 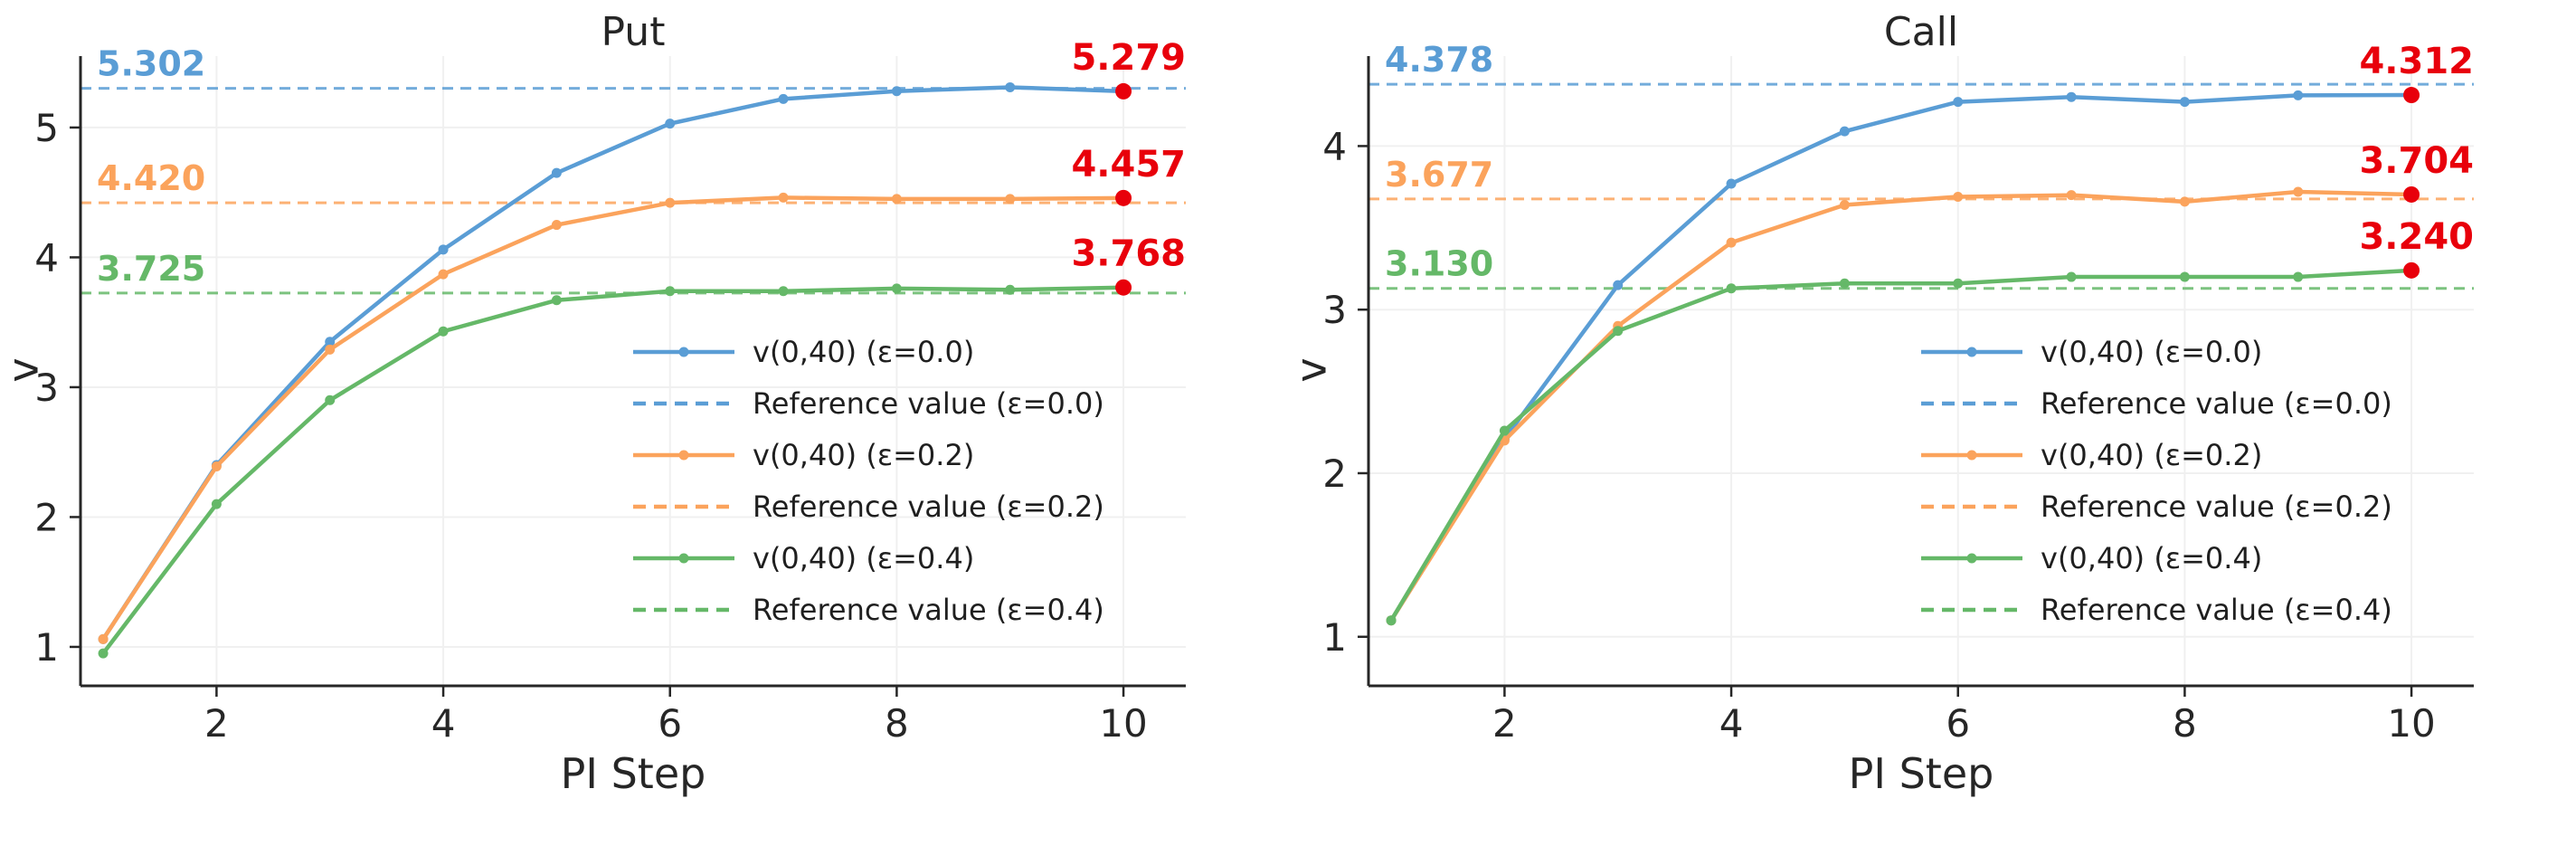 What do you see at coordinates (1921, 32) in the screenshot?
I see `call-chart-title: Call` at bounding box center [1921, 32].